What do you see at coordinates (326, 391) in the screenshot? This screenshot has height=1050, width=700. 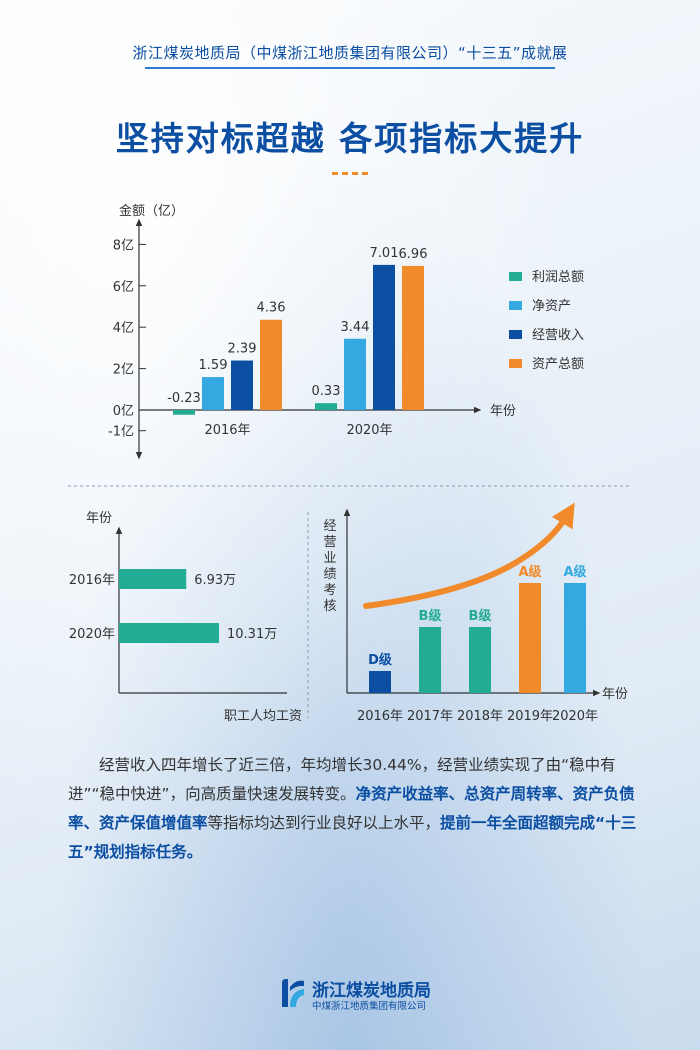 I see `data-label: 0.33` at bounding box center [326, 391].